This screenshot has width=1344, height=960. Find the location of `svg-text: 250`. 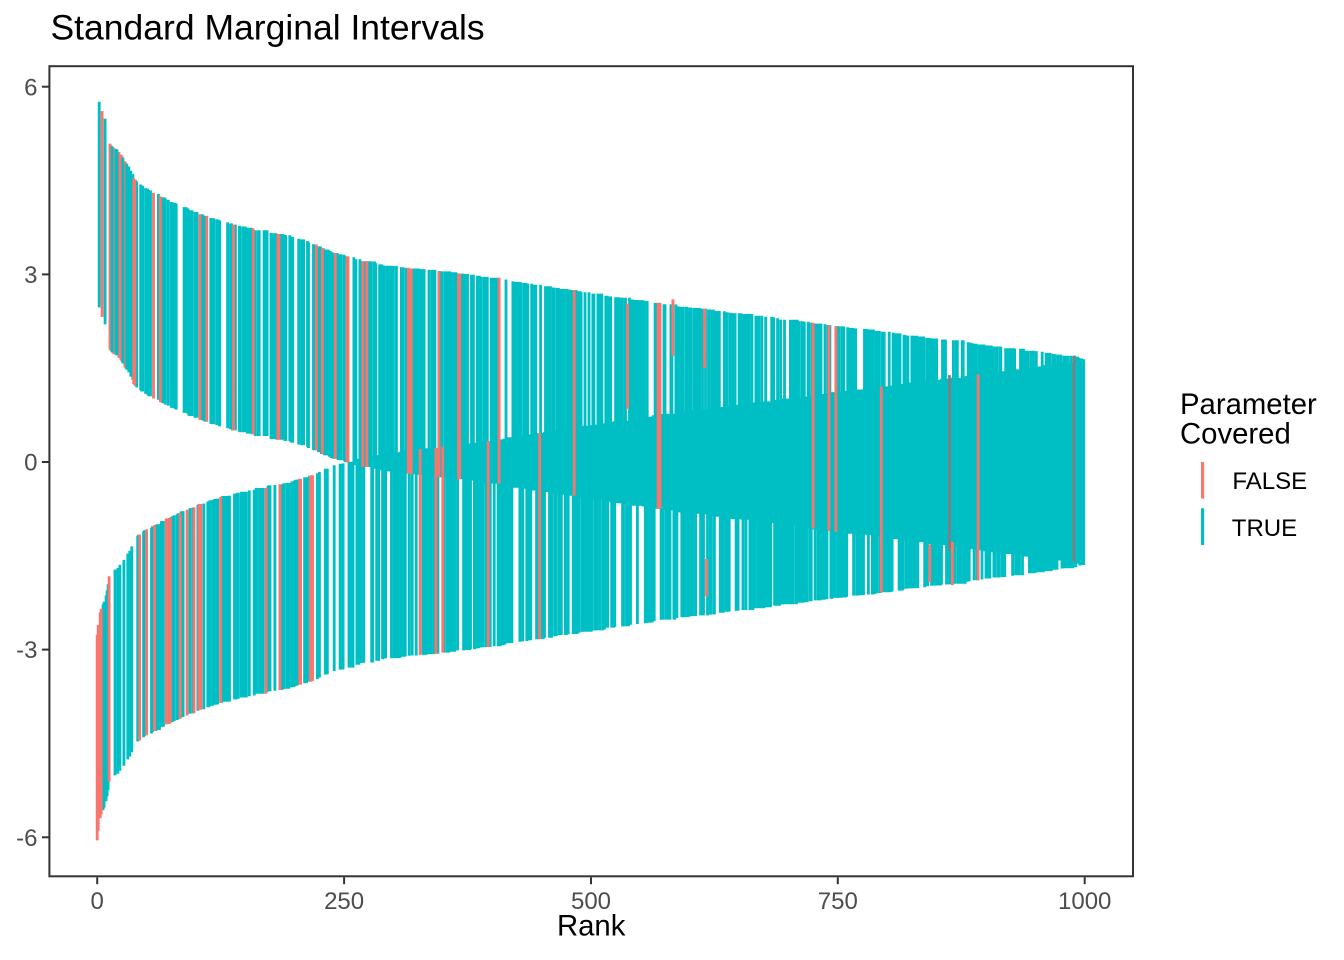

svg-text: 250 is located at coordinates (344, 901).